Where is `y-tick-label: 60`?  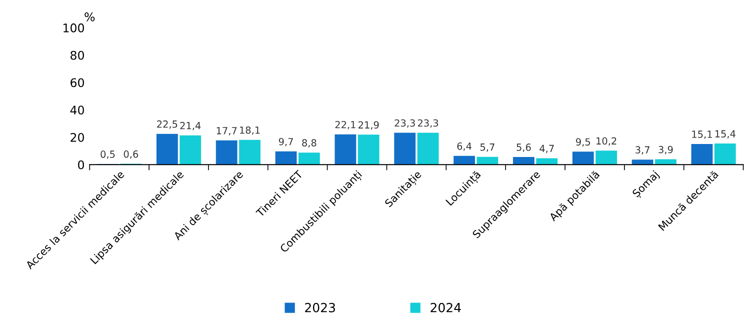 y-tick-label: 60 is located at coordinates (77, 83).